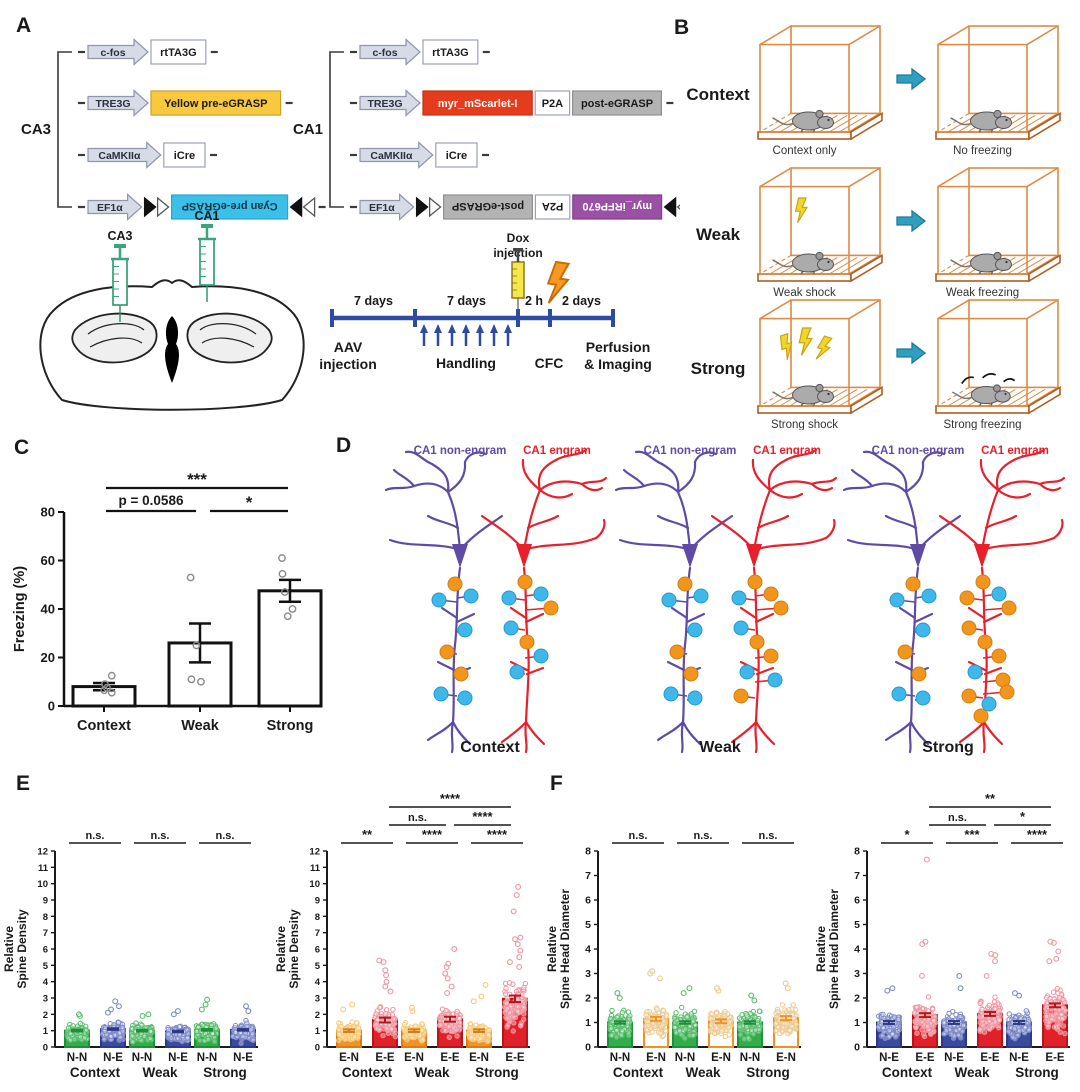 This screenshot has width=1080, height=1092. What do you see at coordinates (873, 91) in the screenshot?
I see `behavior-row-context: Context Context only No freezing` at bounding box center [873, 91].